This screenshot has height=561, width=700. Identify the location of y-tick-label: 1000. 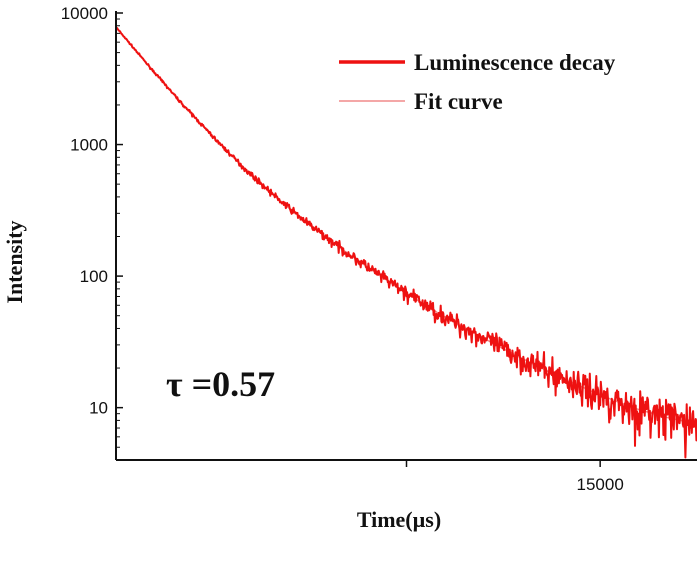
(89, 145).